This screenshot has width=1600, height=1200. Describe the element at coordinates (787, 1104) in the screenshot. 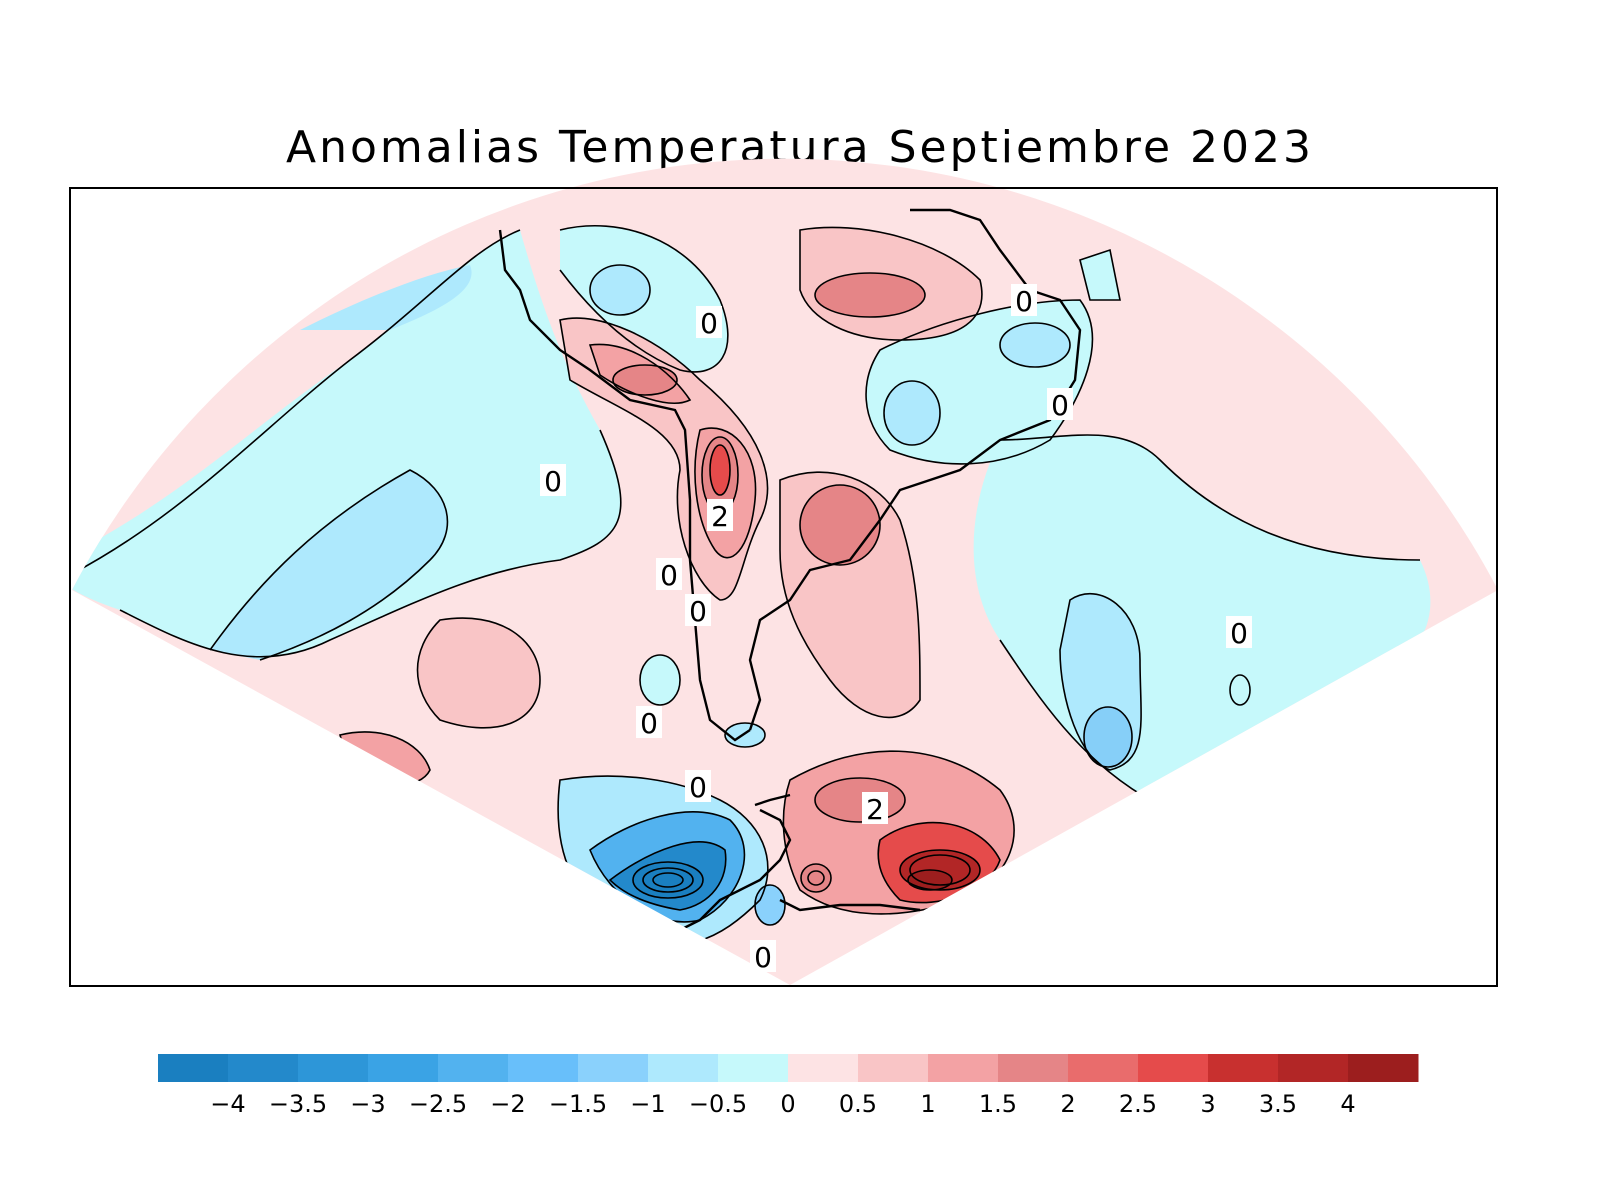

I see `colorbar-tick-label: 0` at that location.